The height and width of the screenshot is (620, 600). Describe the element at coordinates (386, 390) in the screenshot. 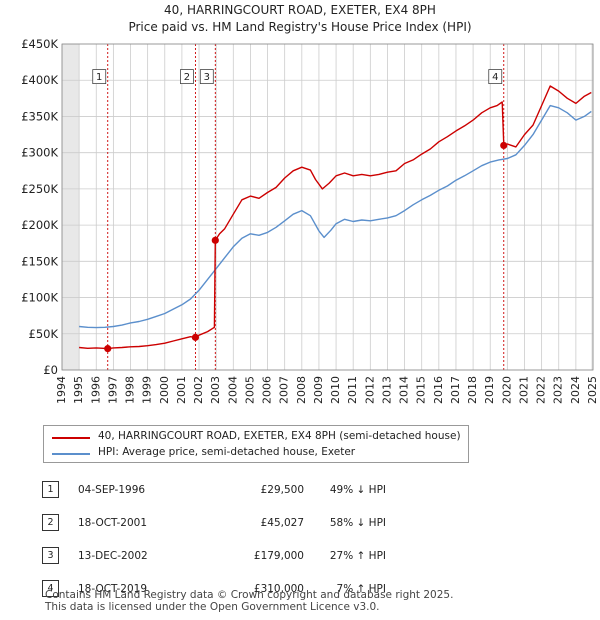

I see `x-tick-label: 2013` at that location.